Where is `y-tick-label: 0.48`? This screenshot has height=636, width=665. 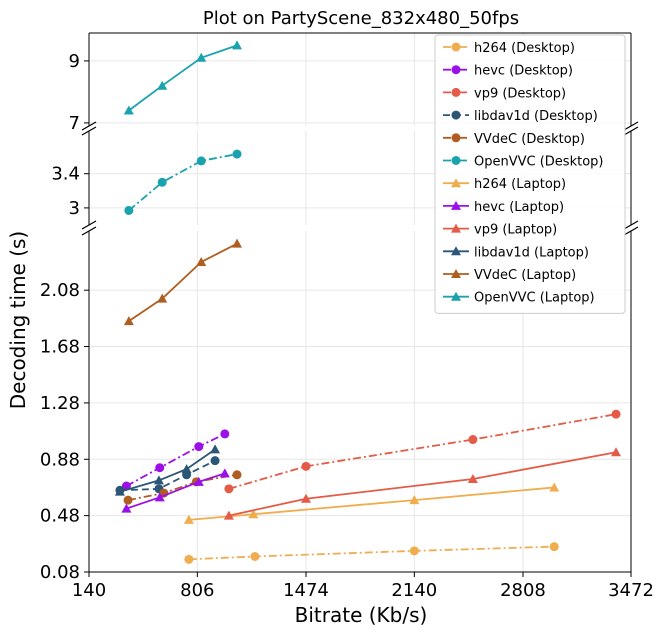
y-tick-label: 0.48 is located at coordinates (60, 516).